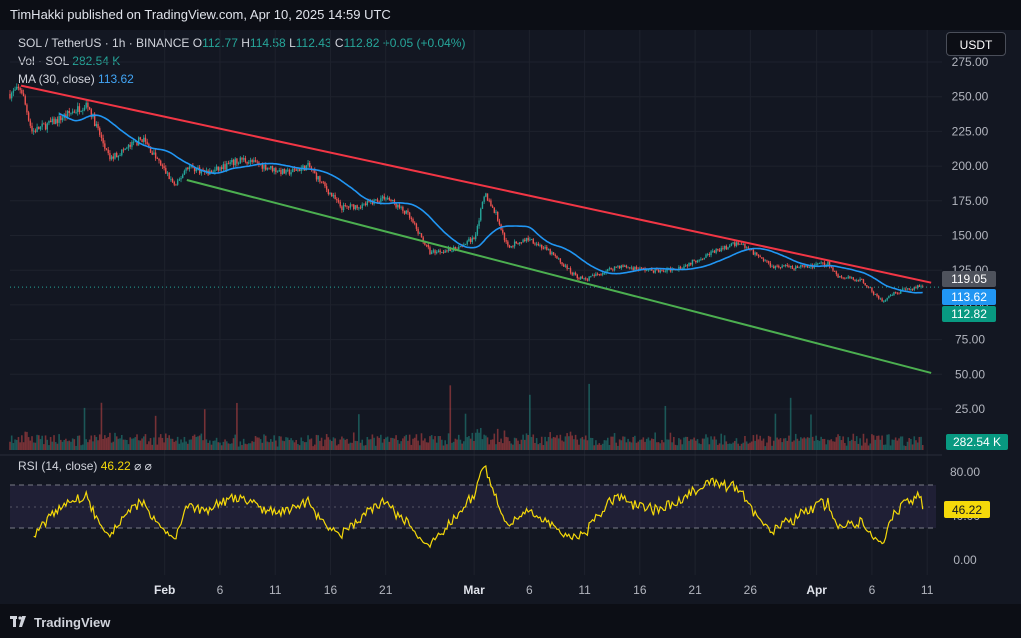 This screenshot has width=1021, height=638. What do you see at coordinates (69, 61) in the screenshot?
I see `volume-legend: Vol · SOL 282.54 K` at bounding box center [69, 61].